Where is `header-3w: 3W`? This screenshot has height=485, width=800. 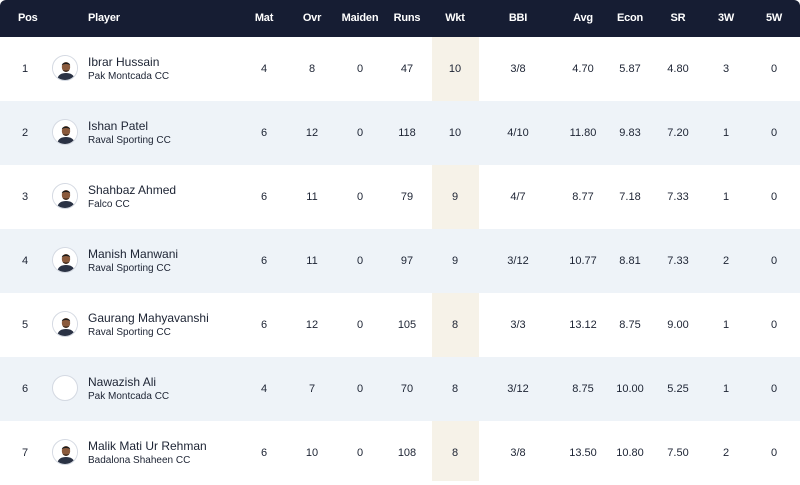
header-3w: 3W is located at coordinates (726, 18).